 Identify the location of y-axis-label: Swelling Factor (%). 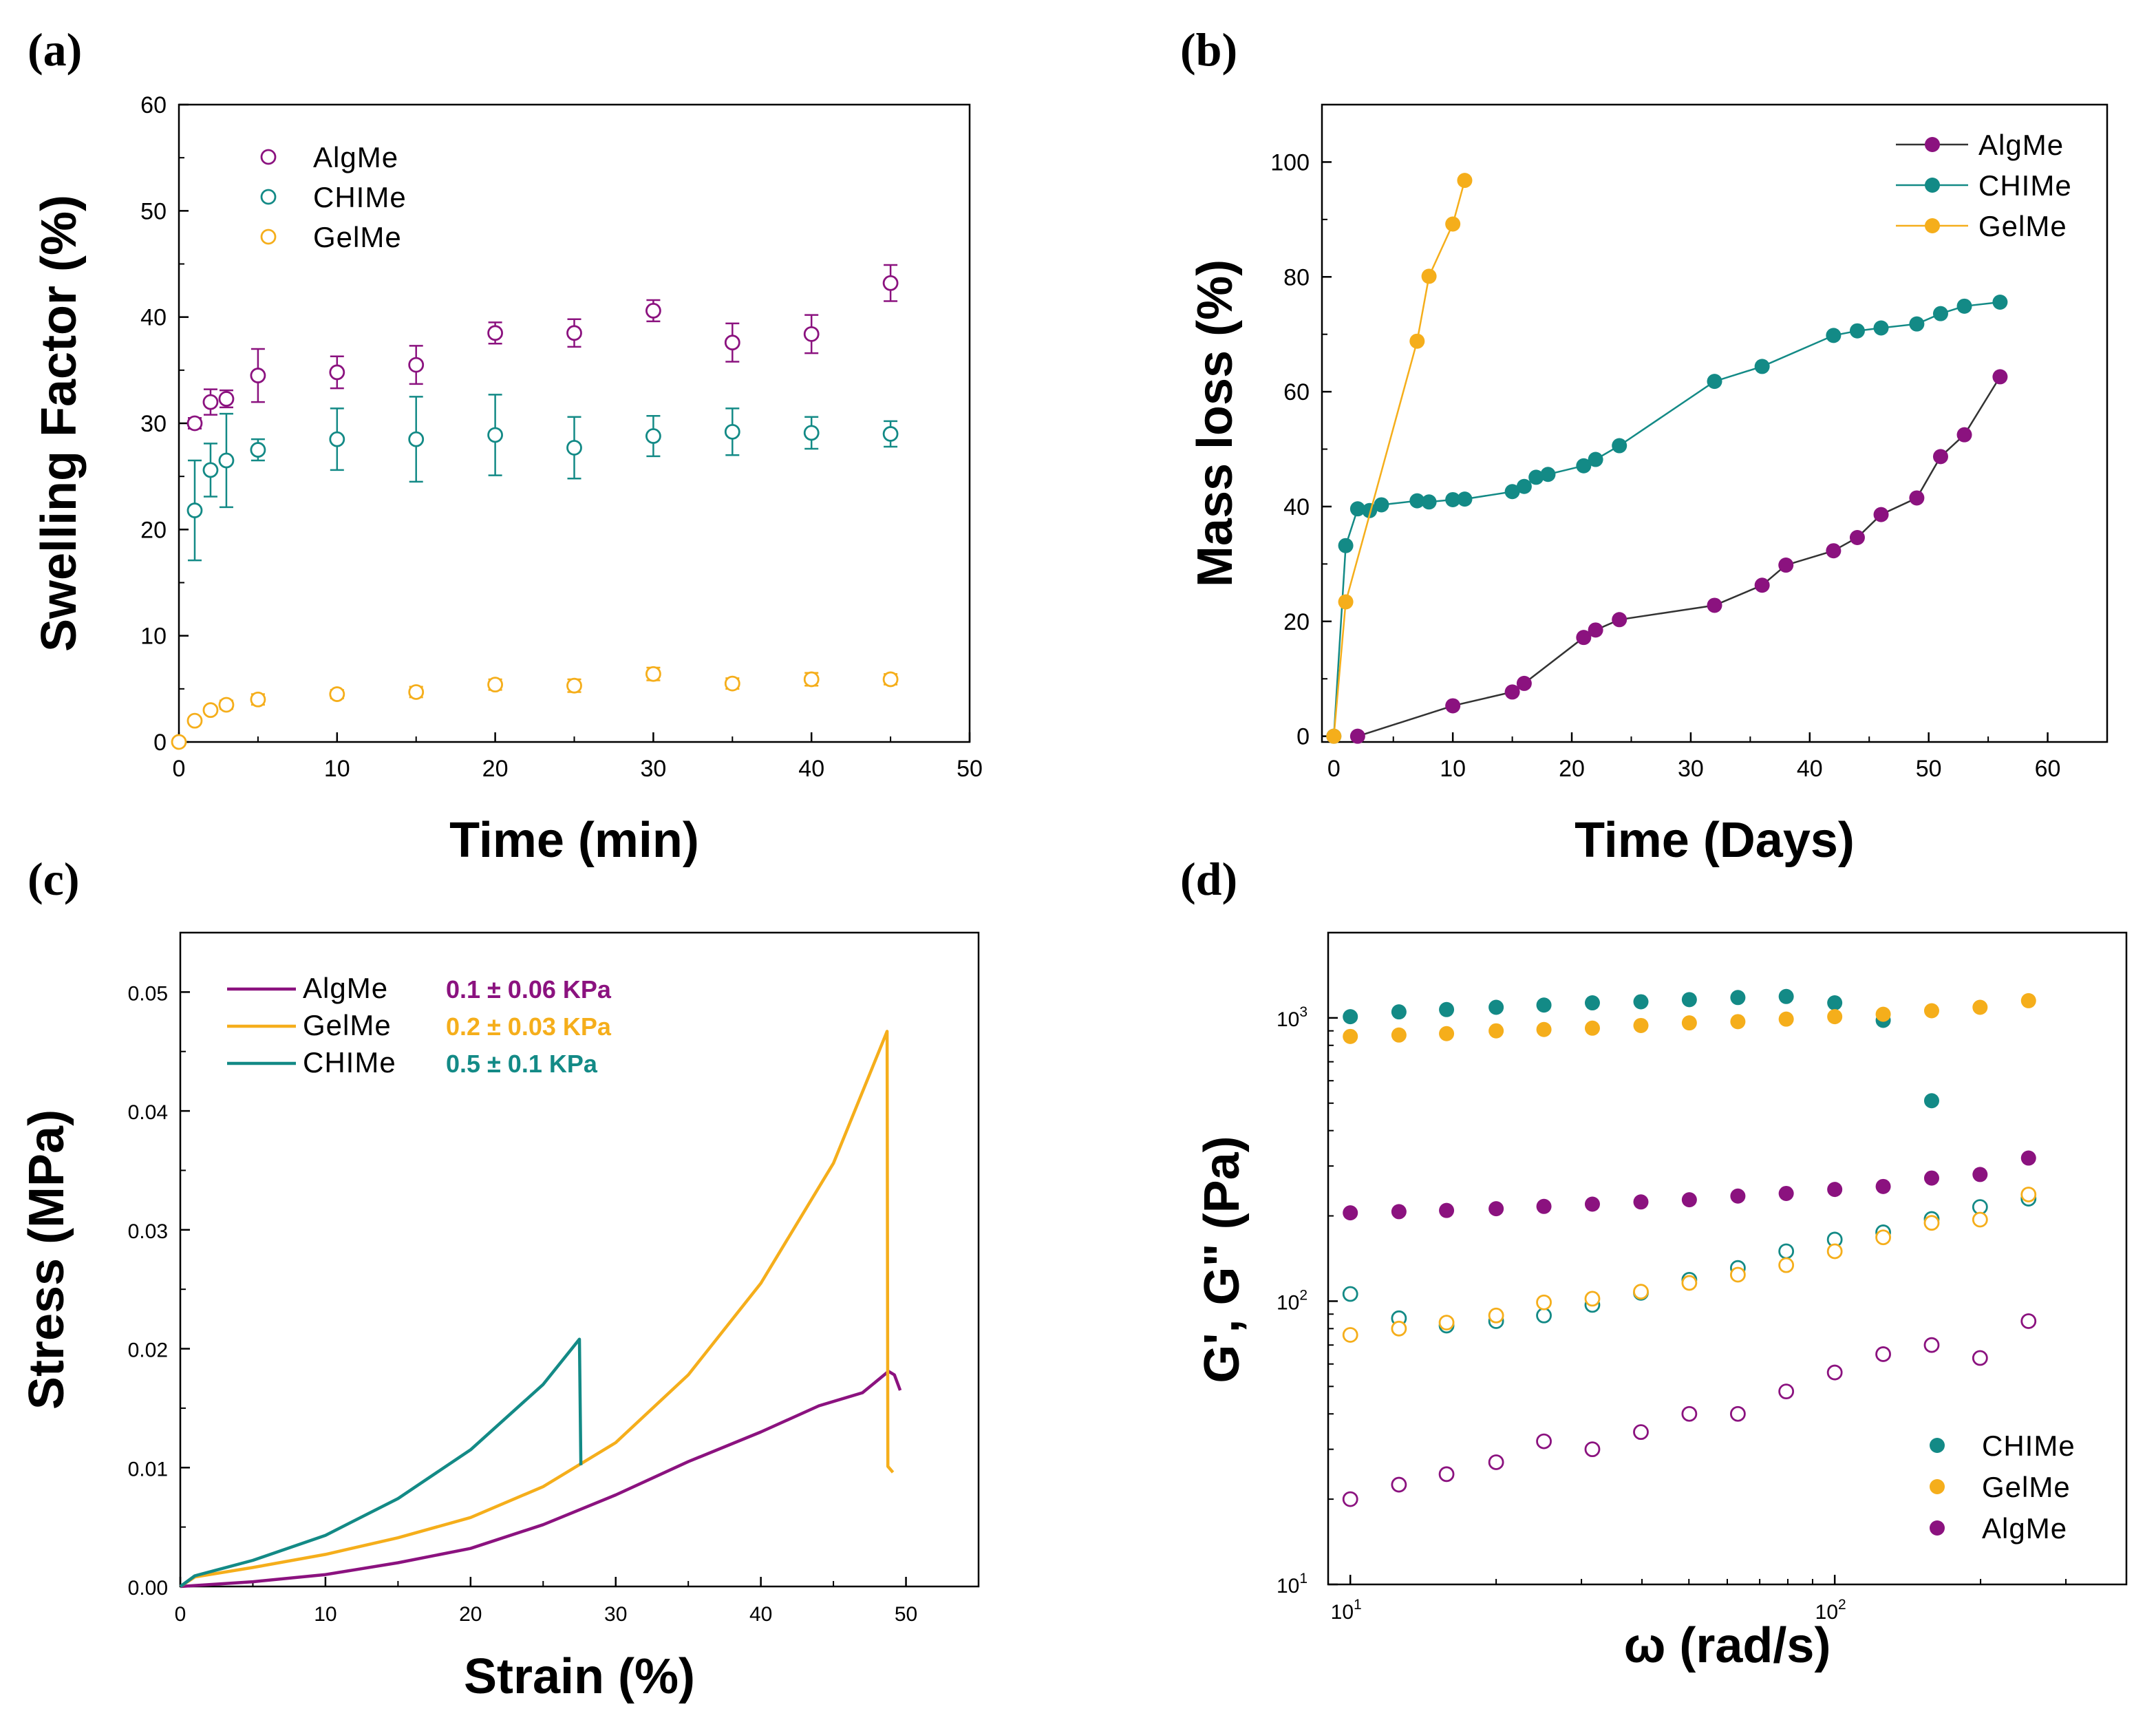
(59, 423).